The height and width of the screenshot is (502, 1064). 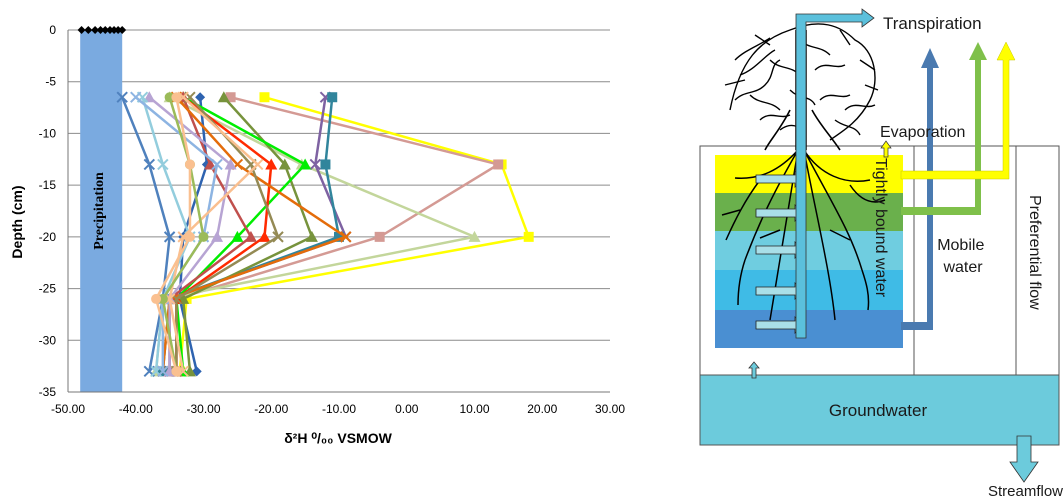 What do you see at coordinates (48, 392) in the screenshot?
I see `y-tick-label: -35` at bounding box center [48, 392].